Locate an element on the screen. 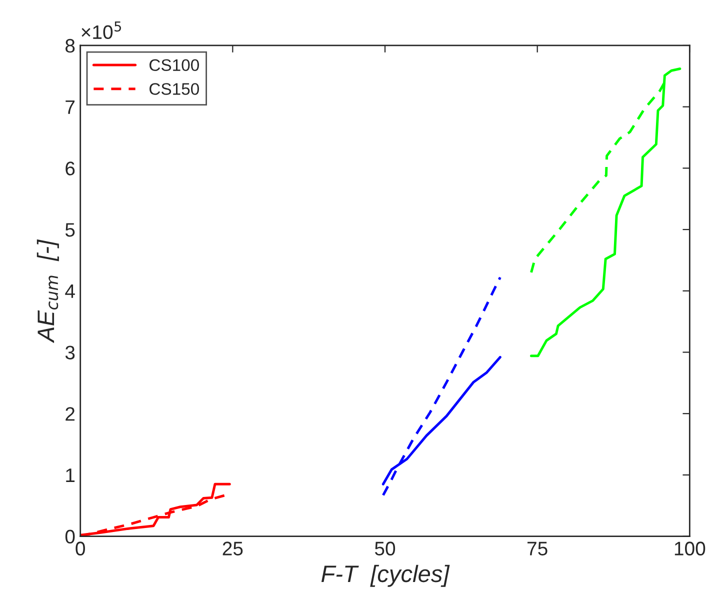 The height and width of the screenshot is (606, 711). y-axis-title: AE$_{cum}$ [-] is located at coordinates (47, 291).